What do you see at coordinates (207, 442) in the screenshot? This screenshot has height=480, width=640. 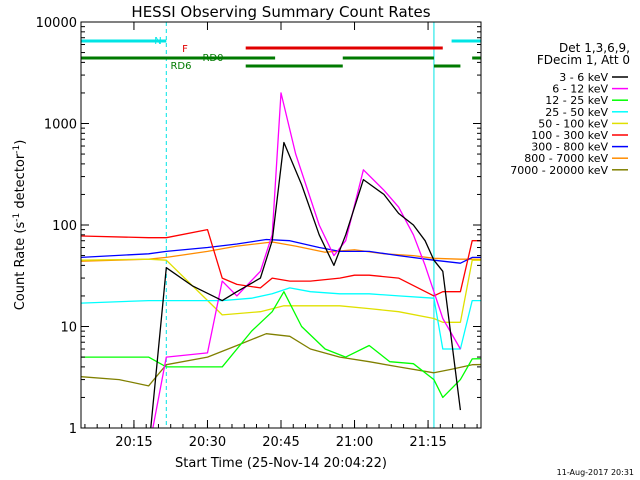 I see `x-tick-label-1: 20:30` at bounding box center [207, 442].